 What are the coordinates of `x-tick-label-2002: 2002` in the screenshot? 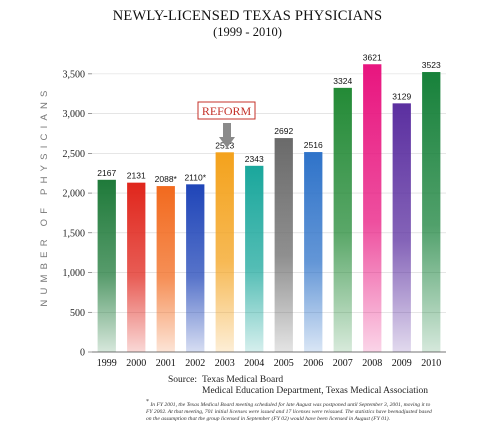 It's located at (195, 363).